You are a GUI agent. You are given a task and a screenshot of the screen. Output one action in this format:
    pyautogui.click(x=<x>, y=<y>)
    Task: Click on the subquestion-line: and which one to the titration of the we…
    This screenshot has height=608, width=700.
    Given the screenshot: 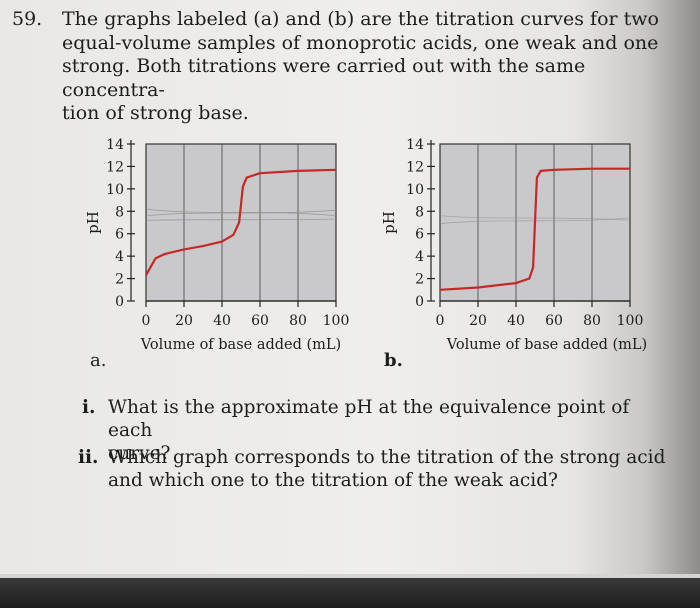 What is the action you would take?
    pyautogui.click(x=333, y=480)
    